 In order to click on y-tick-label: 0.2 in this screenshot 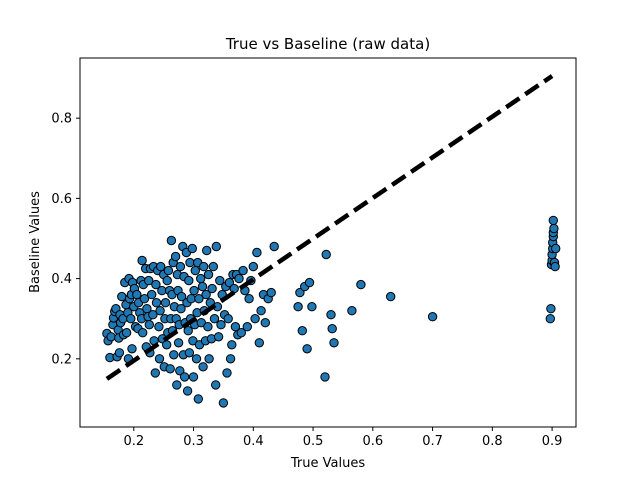, I will do `click(61, 359)`.